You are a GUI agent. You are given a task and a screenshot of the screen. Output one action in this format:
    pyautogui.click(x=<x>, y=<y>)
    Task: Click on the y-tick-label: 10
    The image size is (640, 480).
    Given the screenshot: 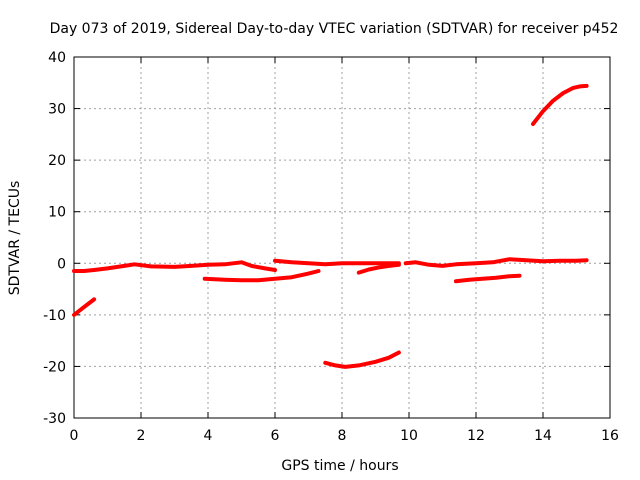 What is the action you would take?
    pyautogui.click(x=57, y=213)
    